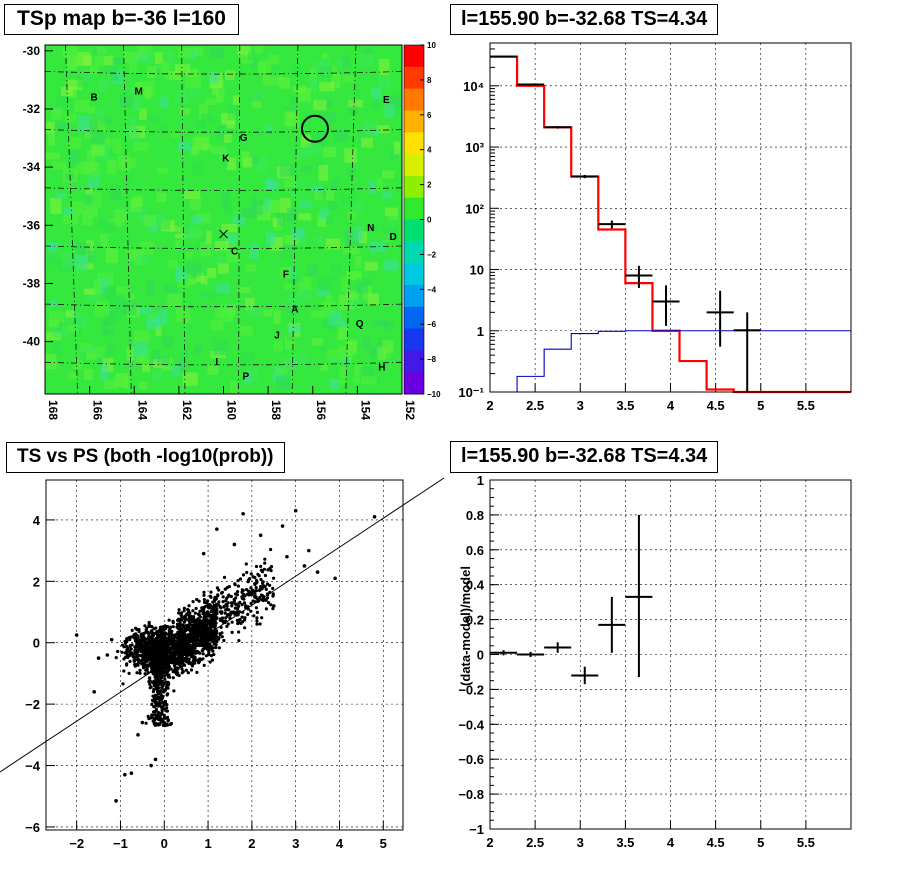  Describe the element at coordinates (489, 405) in the screenshot. I see `spectrum-x-tick-label: 2` at that location.